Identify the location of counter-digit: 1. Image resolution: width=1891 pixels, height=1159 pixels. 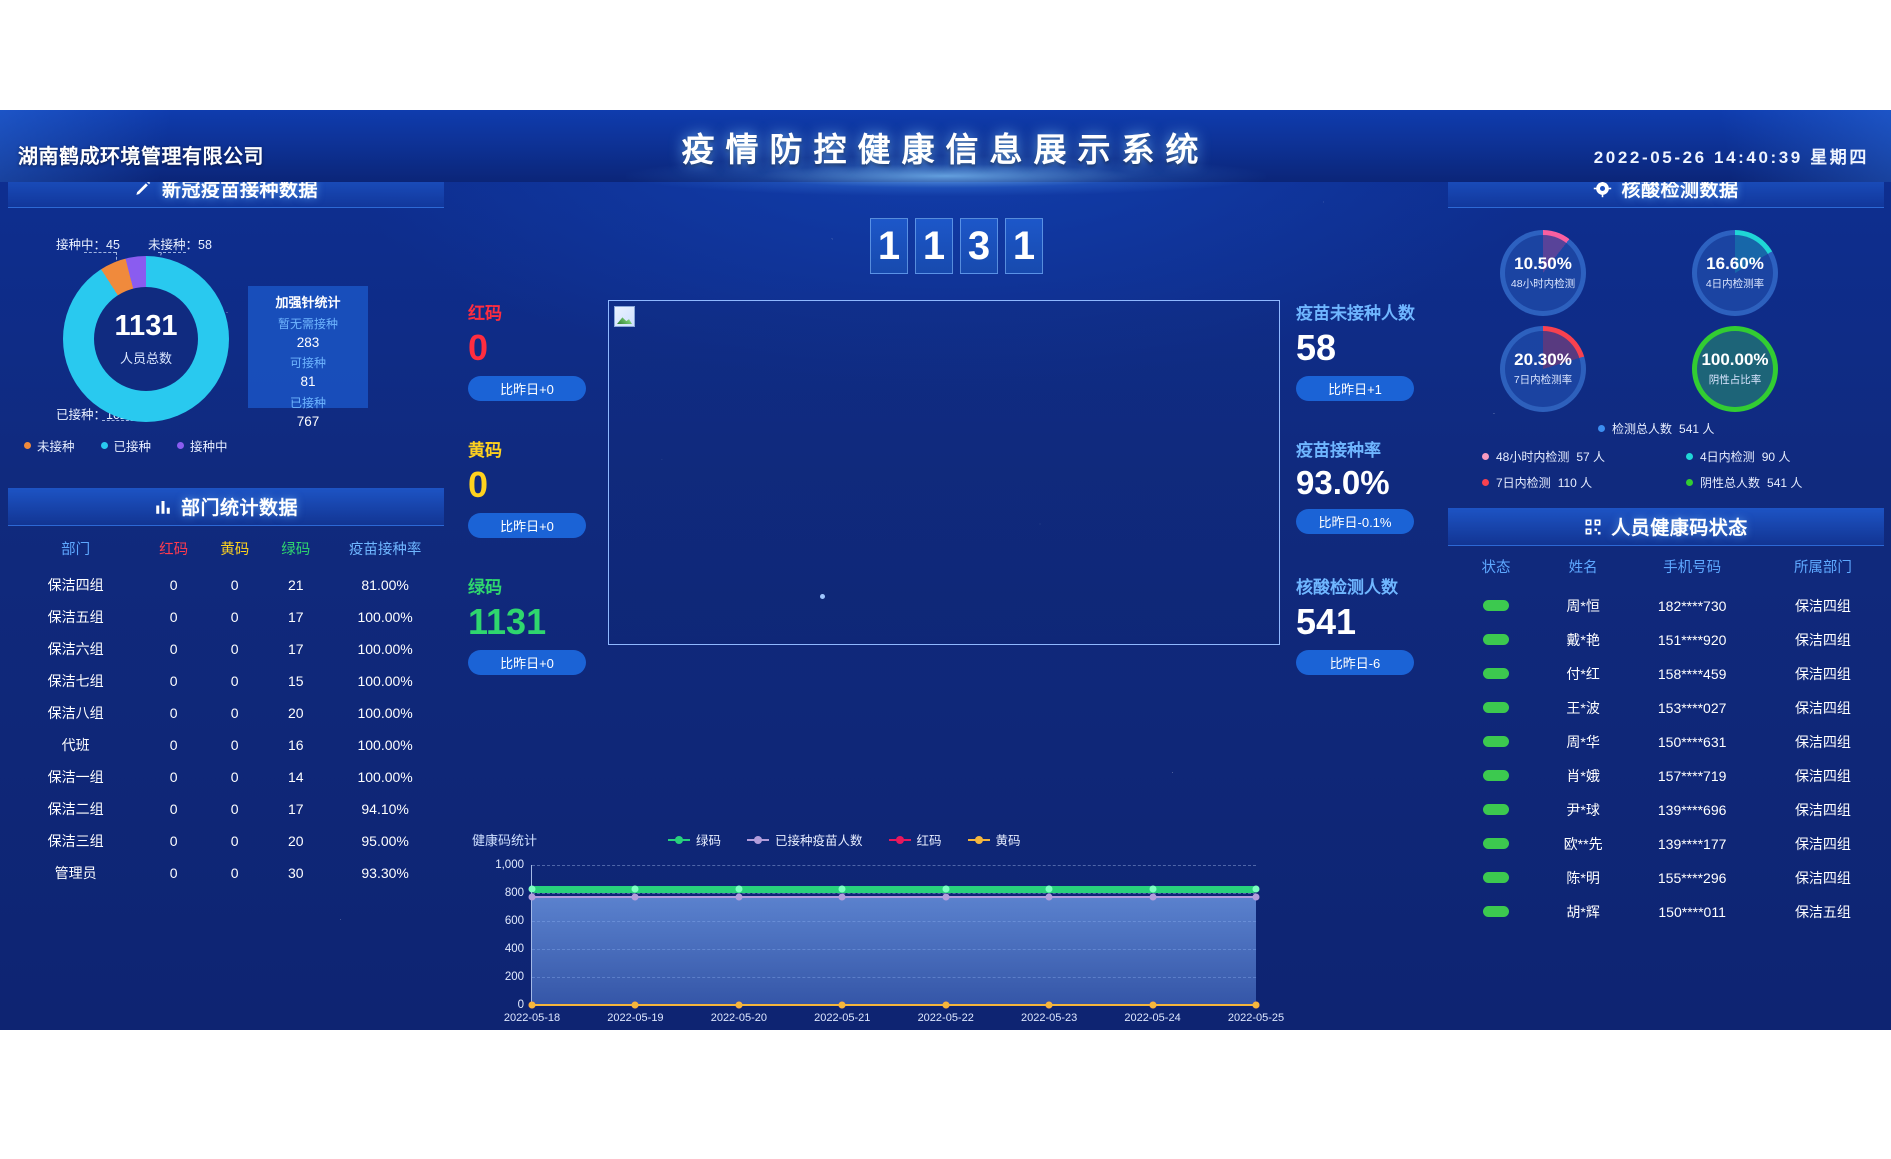
(889, 246).